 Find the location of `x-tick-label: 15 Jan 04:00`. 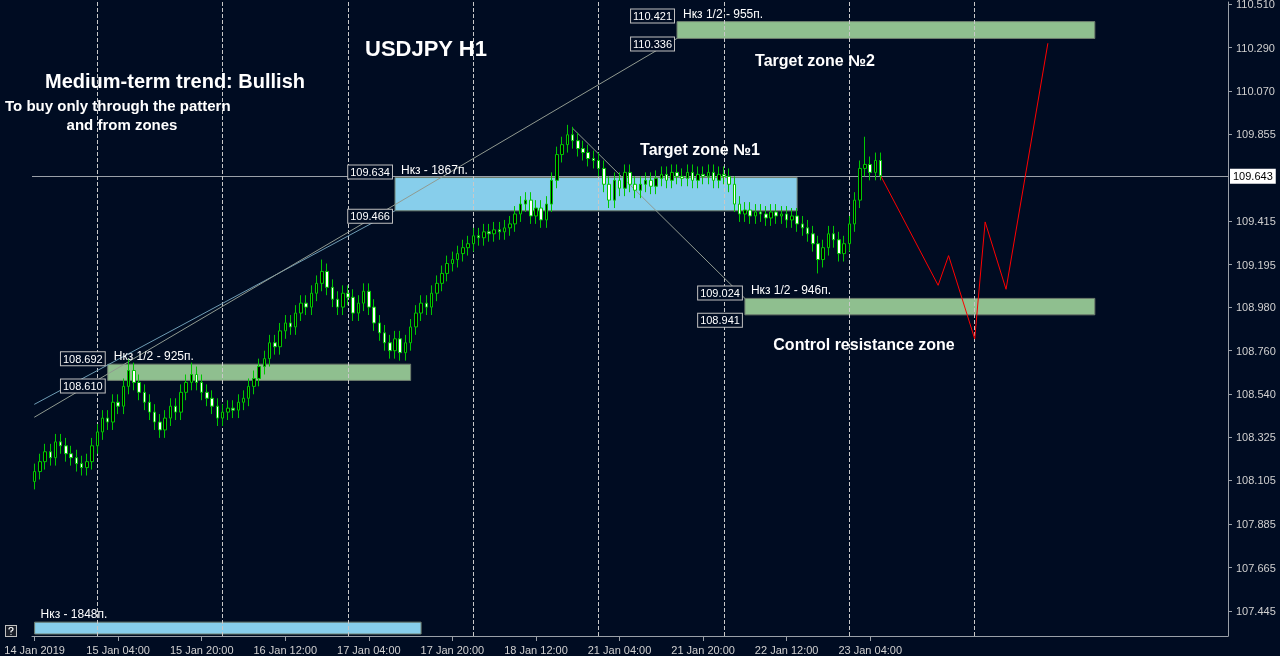

x-tick-label: 15 Jan 04:00 is located at coordinates (118, 649).